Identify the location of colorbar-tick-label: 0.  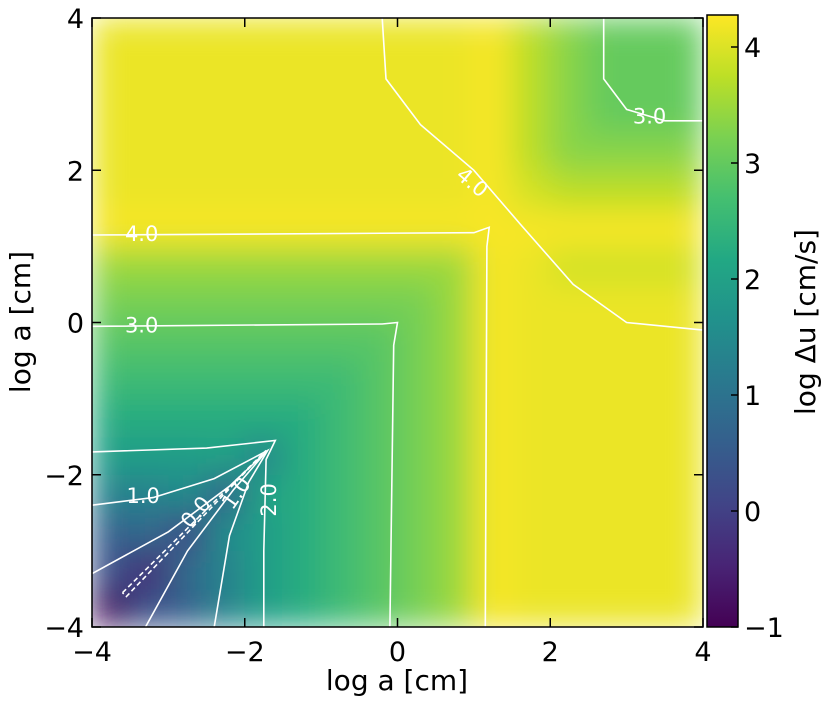
(752, 512).